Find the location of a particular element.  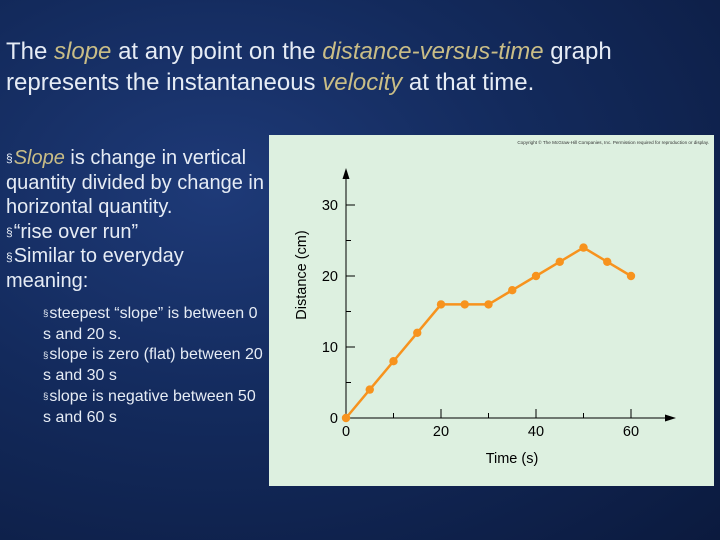

y-axis-label: Distance (cm) is located at coordinates (302, 274).